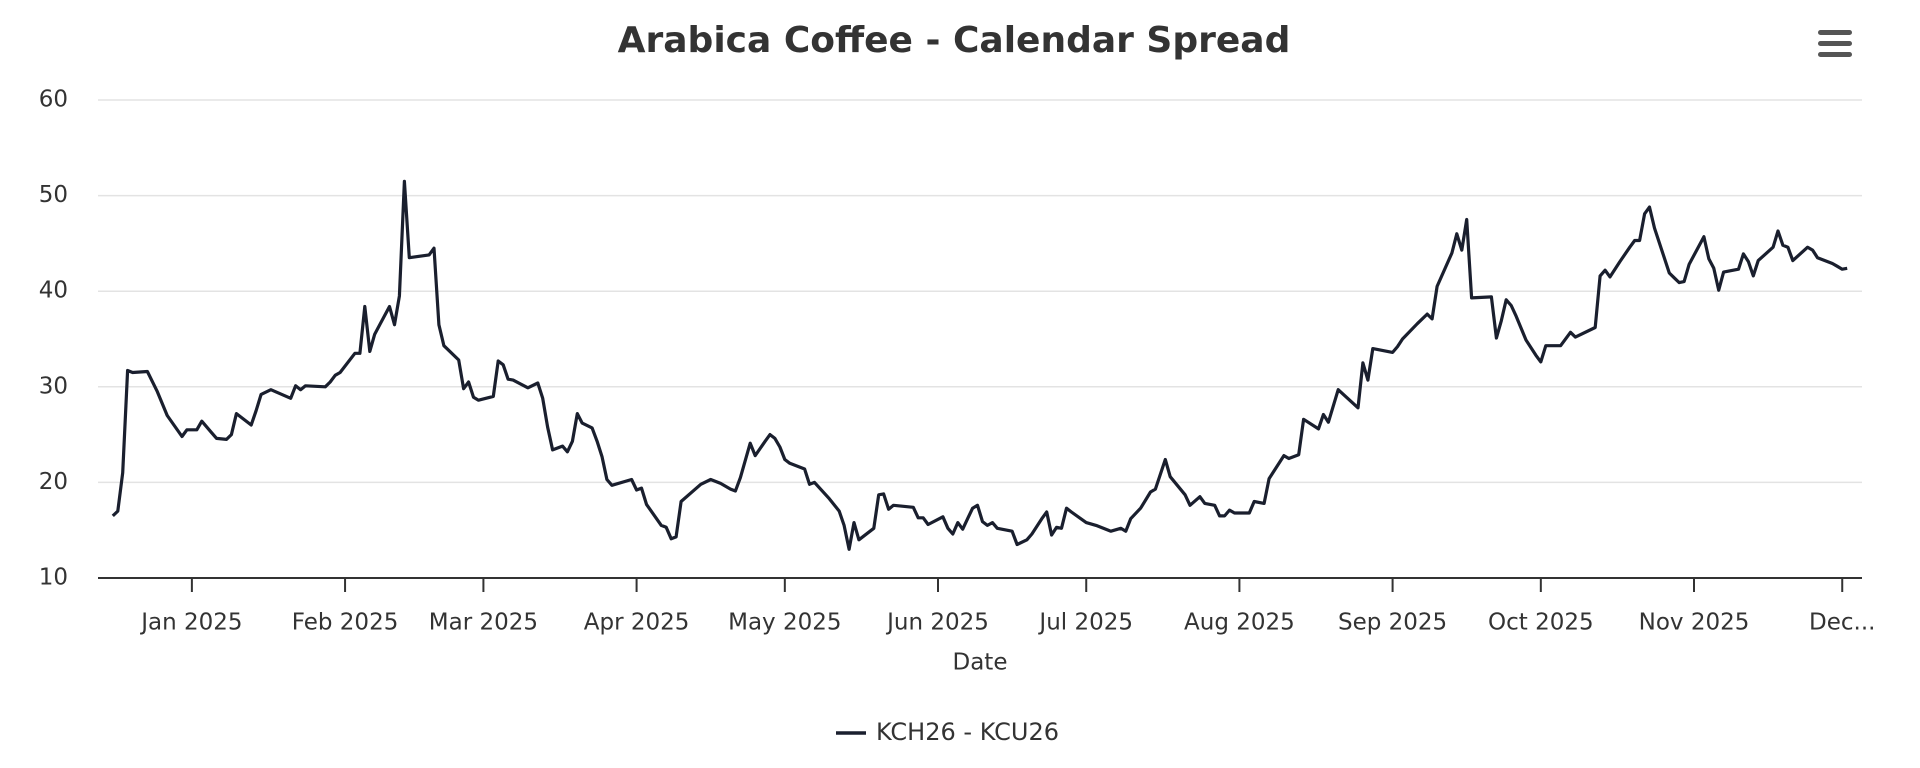  I want to click on x-tick-label: Mar 2025, so click(483, 623).